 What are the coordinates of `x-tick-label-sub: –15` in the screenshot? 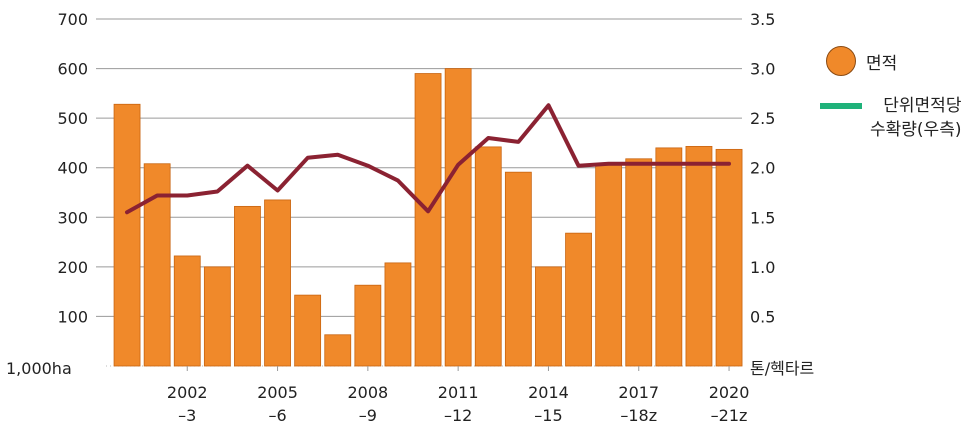 It's located at (548, 415).